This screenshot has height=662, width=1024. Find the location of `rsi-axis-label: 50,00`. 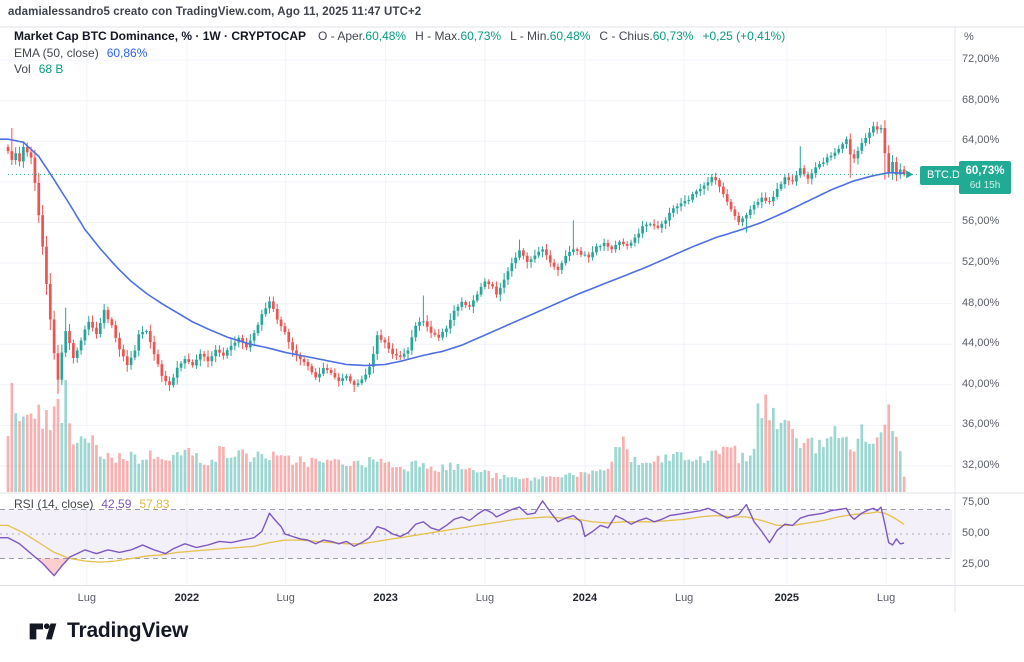

rsi-axis-label: 50,00 is located at coordinates (976, 533).